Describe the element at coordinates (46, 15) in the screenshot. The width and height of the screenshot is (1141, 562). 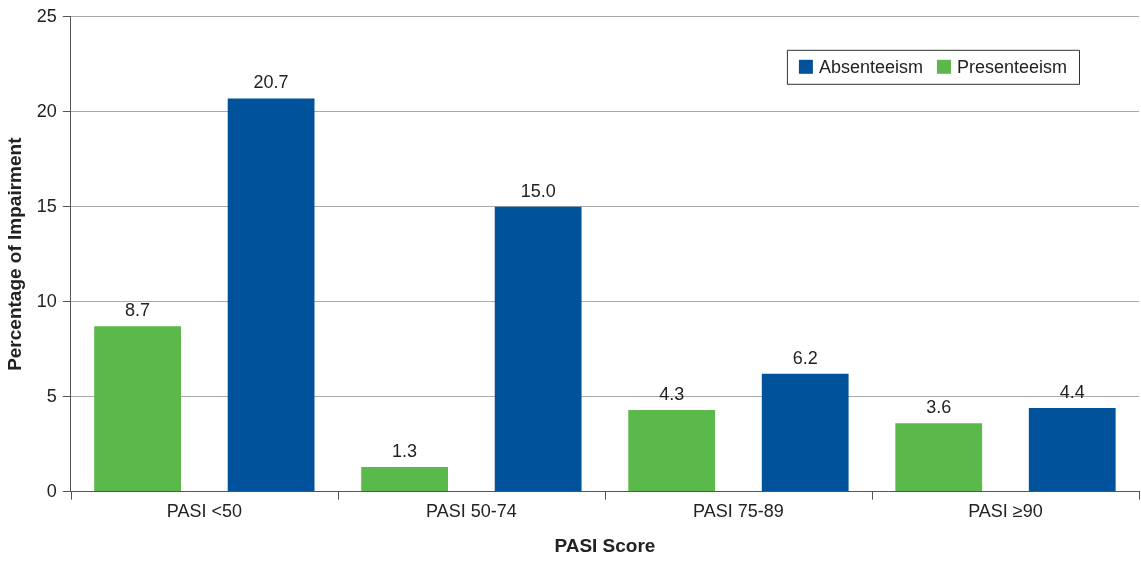
I see `y-tick-label: 25` at that location.